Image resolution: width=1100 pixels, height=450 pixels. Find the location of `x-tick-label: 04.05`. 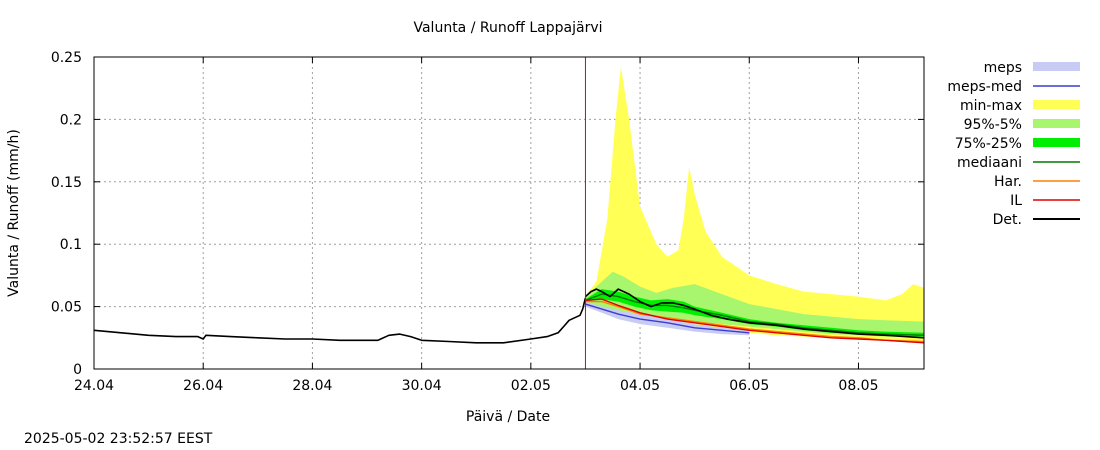

x-tick-label: 04.05 is located at coordinates (640, 386).